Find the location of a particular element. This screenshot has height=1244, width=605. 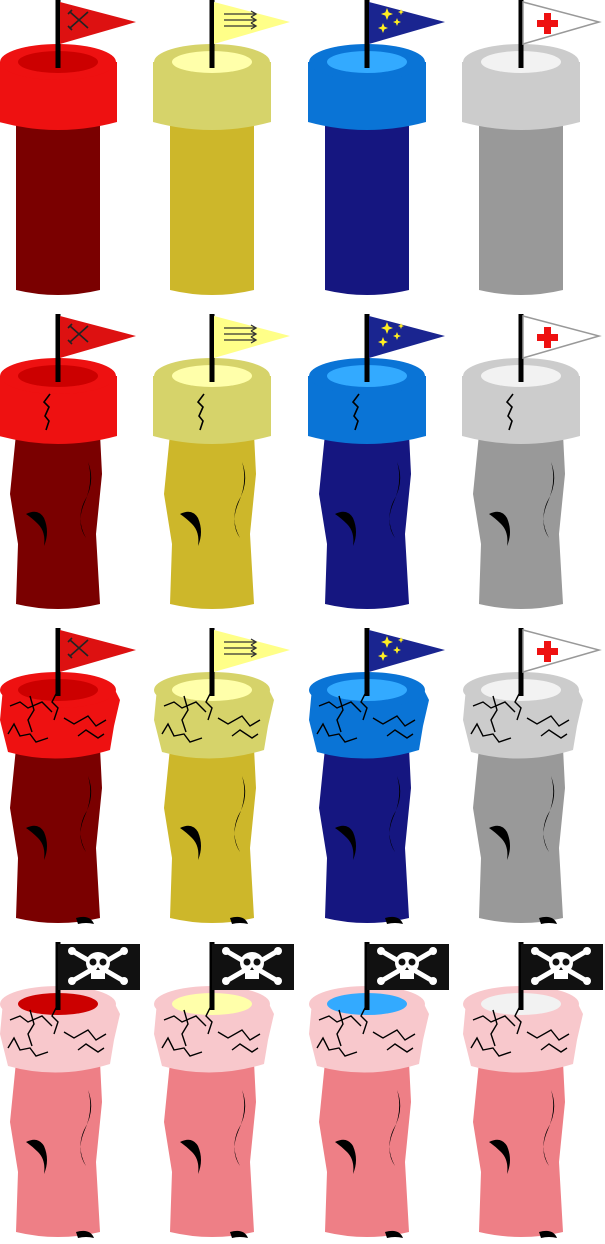

tower-yellow-ruined is located at coordinates (224, 1090).